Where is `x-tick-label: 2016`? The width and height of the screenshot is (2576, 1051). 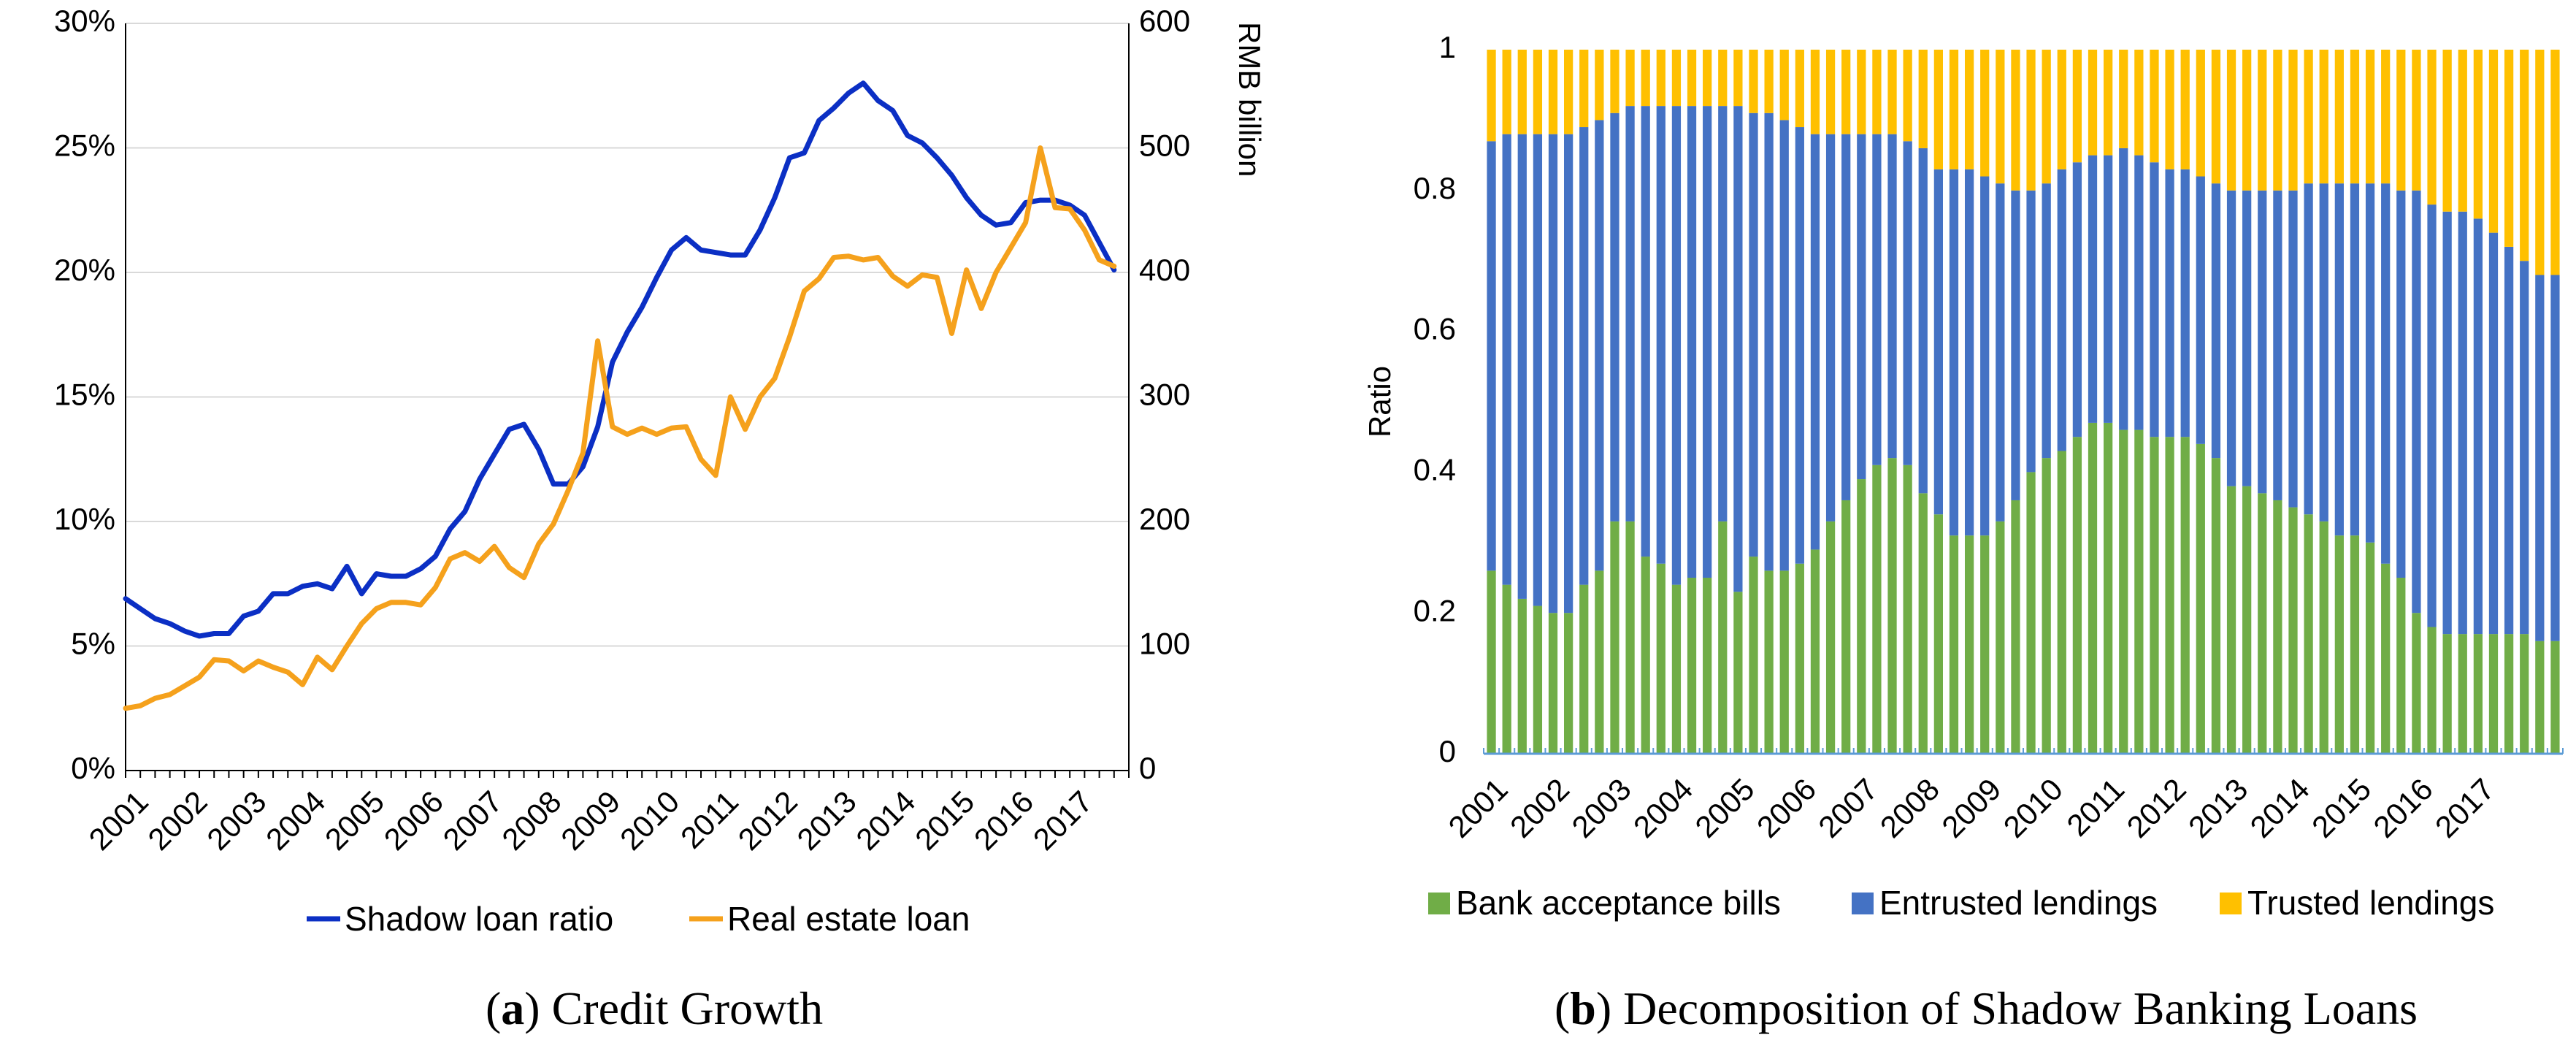
x-tick-label: 2016 is located at coordinates (1003, 821).